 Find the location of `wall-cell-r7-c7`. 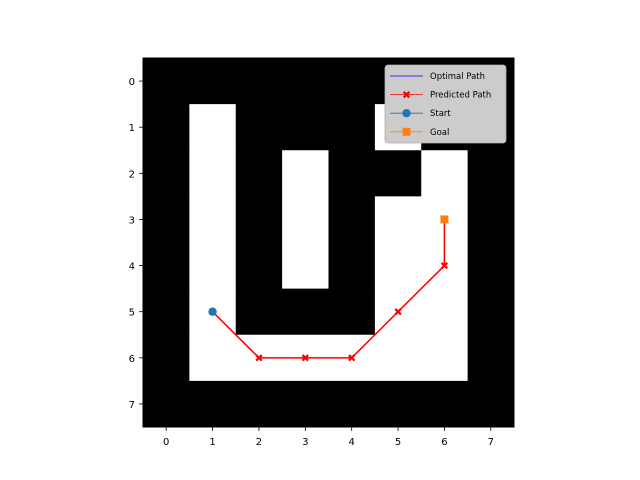

wall-cell-r7-c7 is located at coordinates (491, 404).